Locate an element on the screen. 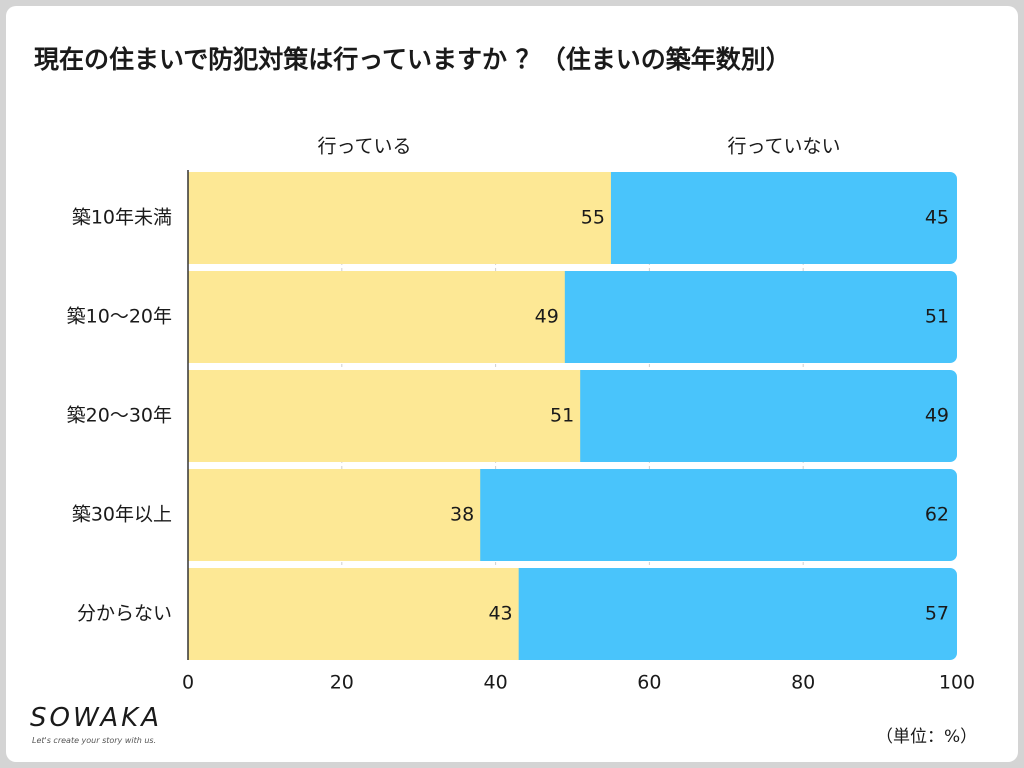  unit-label: （単位：%） is located at coordinates (927, 737).